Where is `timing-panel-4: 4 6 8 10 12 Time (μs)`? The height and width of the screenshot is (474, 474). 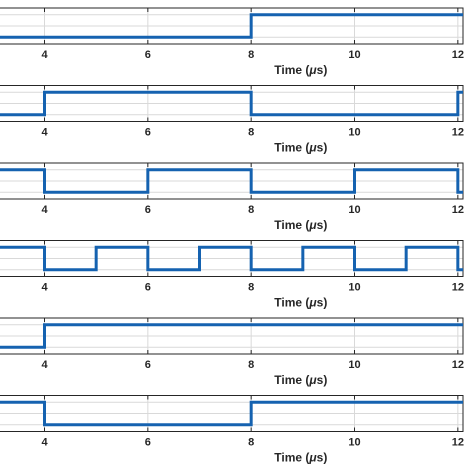
timing-panel-4: 4 6 8 10 12 Time (μs) is located at coordinates (232, 275).